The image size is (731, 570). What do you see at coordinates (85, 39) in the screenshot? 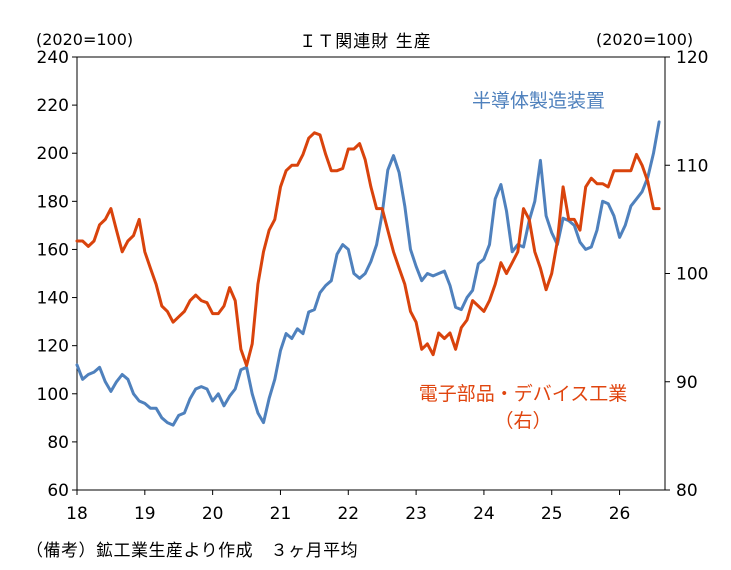
I see `left-axis-unit: (2020=100)` at bounding box center [85, 39].